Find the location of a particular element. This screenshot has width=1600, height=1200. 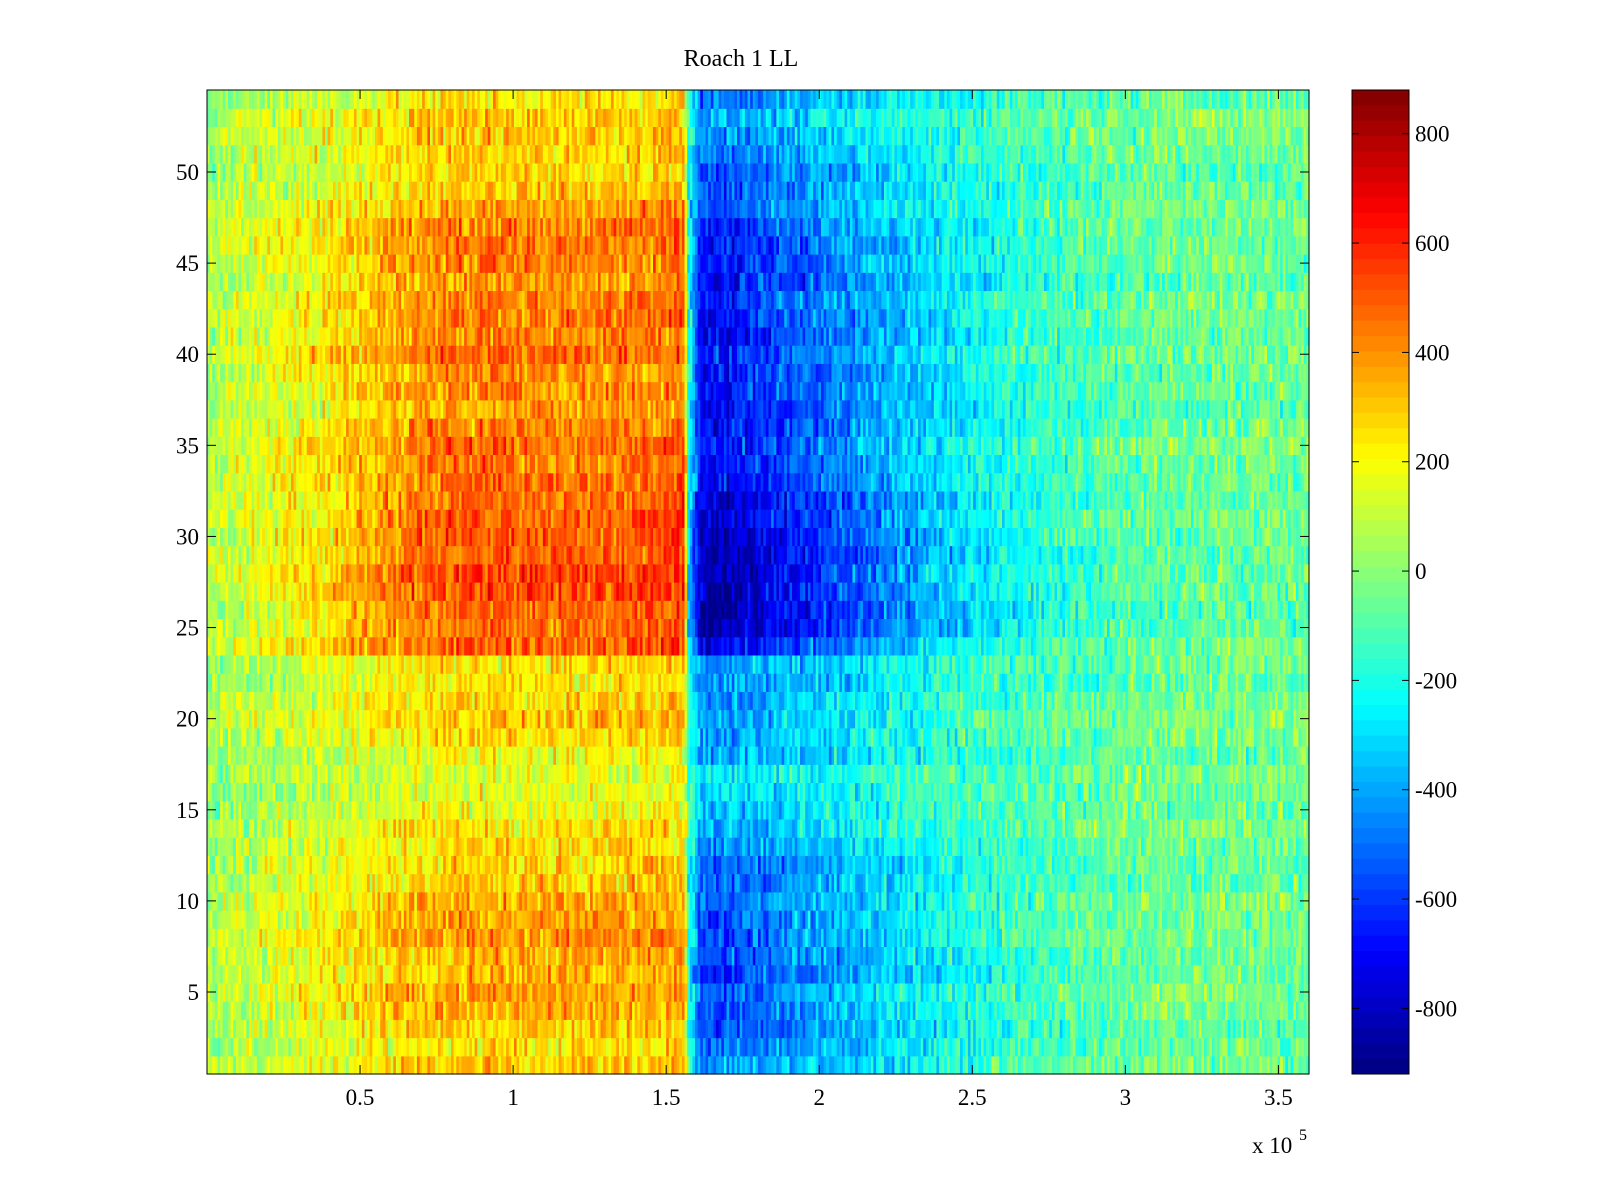

chart-title: Roach 1 LL is located at coordinates (741, 59).